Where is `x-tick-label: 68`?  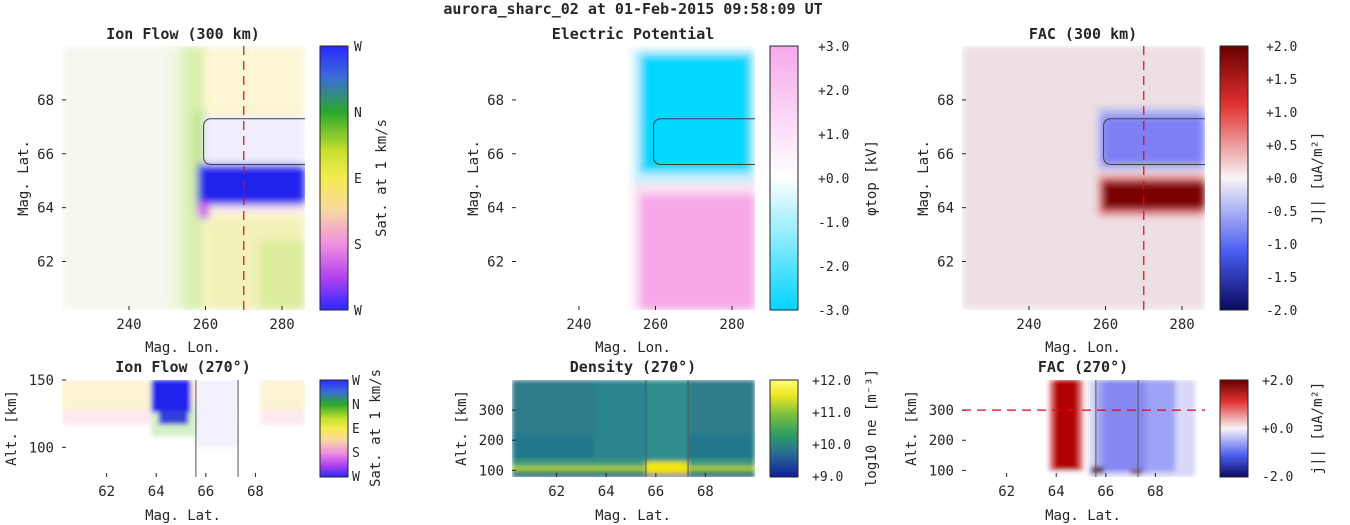
x-tick-label: 68 is located at coordinates (1155, 492).